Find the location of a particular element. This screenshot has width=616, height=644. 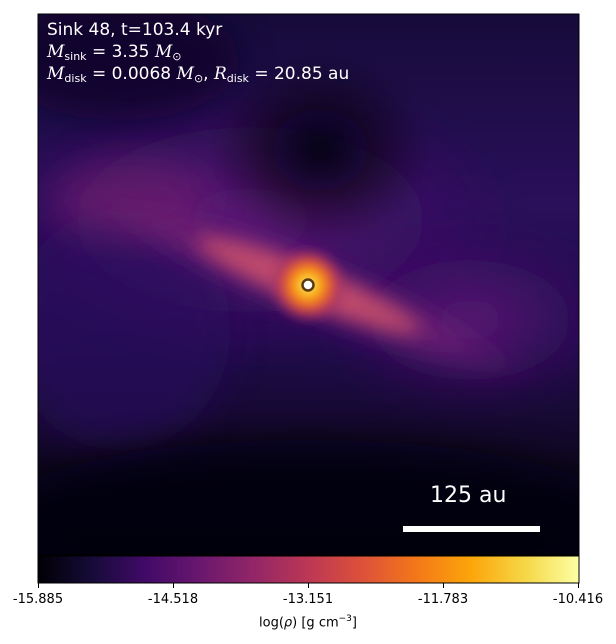

colorbar-label: log(ρ) [g cm−3] is located at coordinates (308, 622).